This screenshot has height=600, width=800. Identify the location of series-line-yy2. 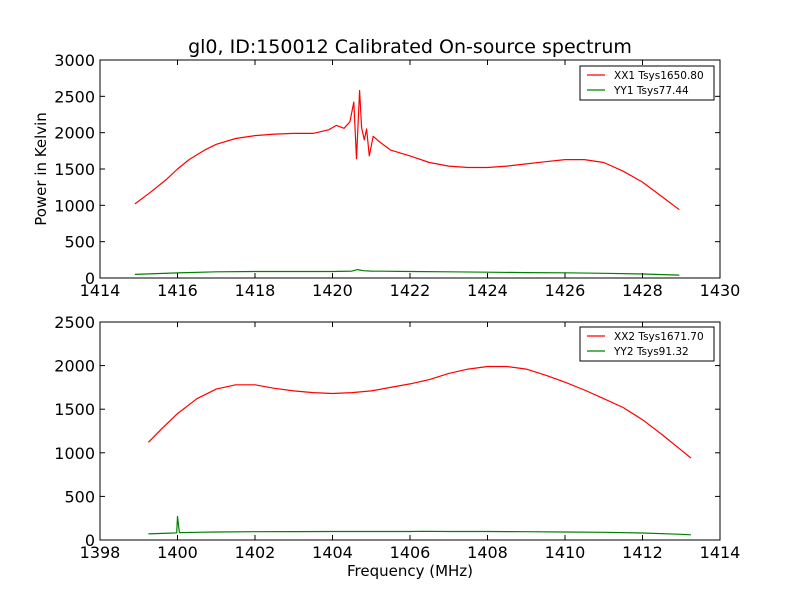
(419, 525).